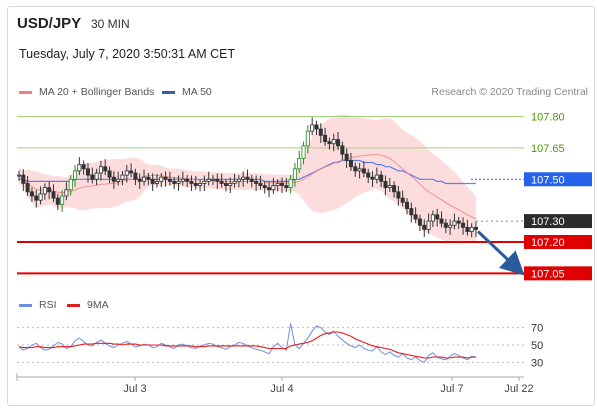  I want to click on level-box-current, so click(558, 221).